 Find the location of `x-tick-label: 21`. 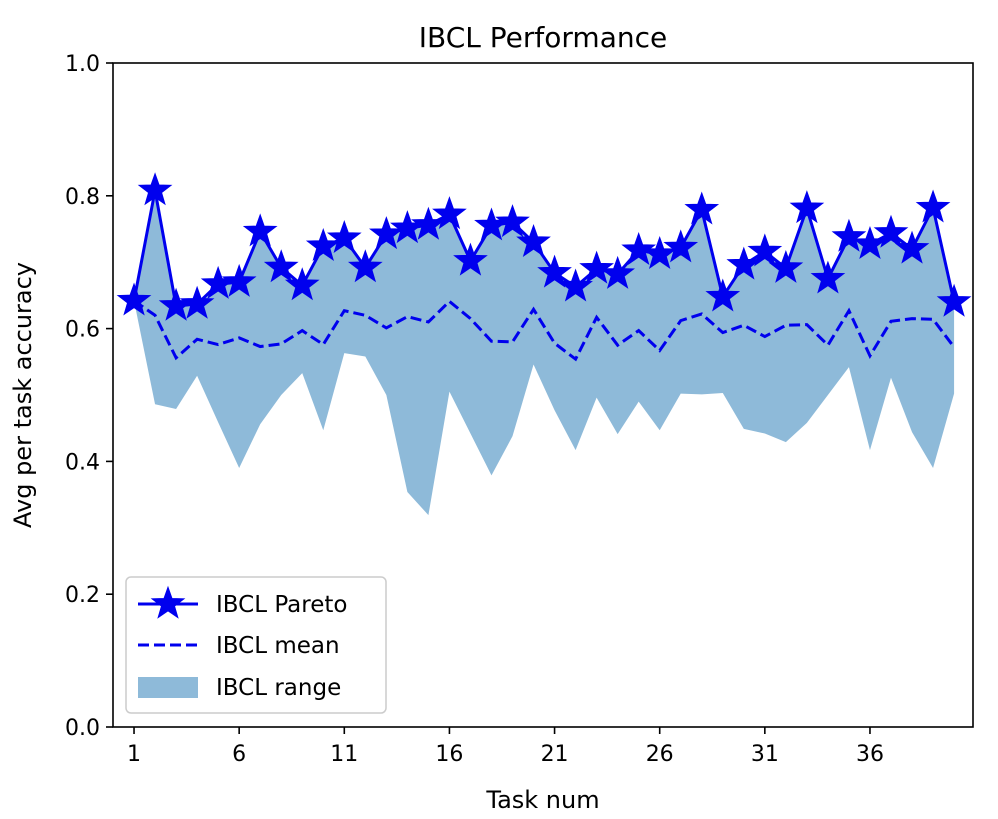

x-tick-label: 21 is located at coordinates (555, 754).